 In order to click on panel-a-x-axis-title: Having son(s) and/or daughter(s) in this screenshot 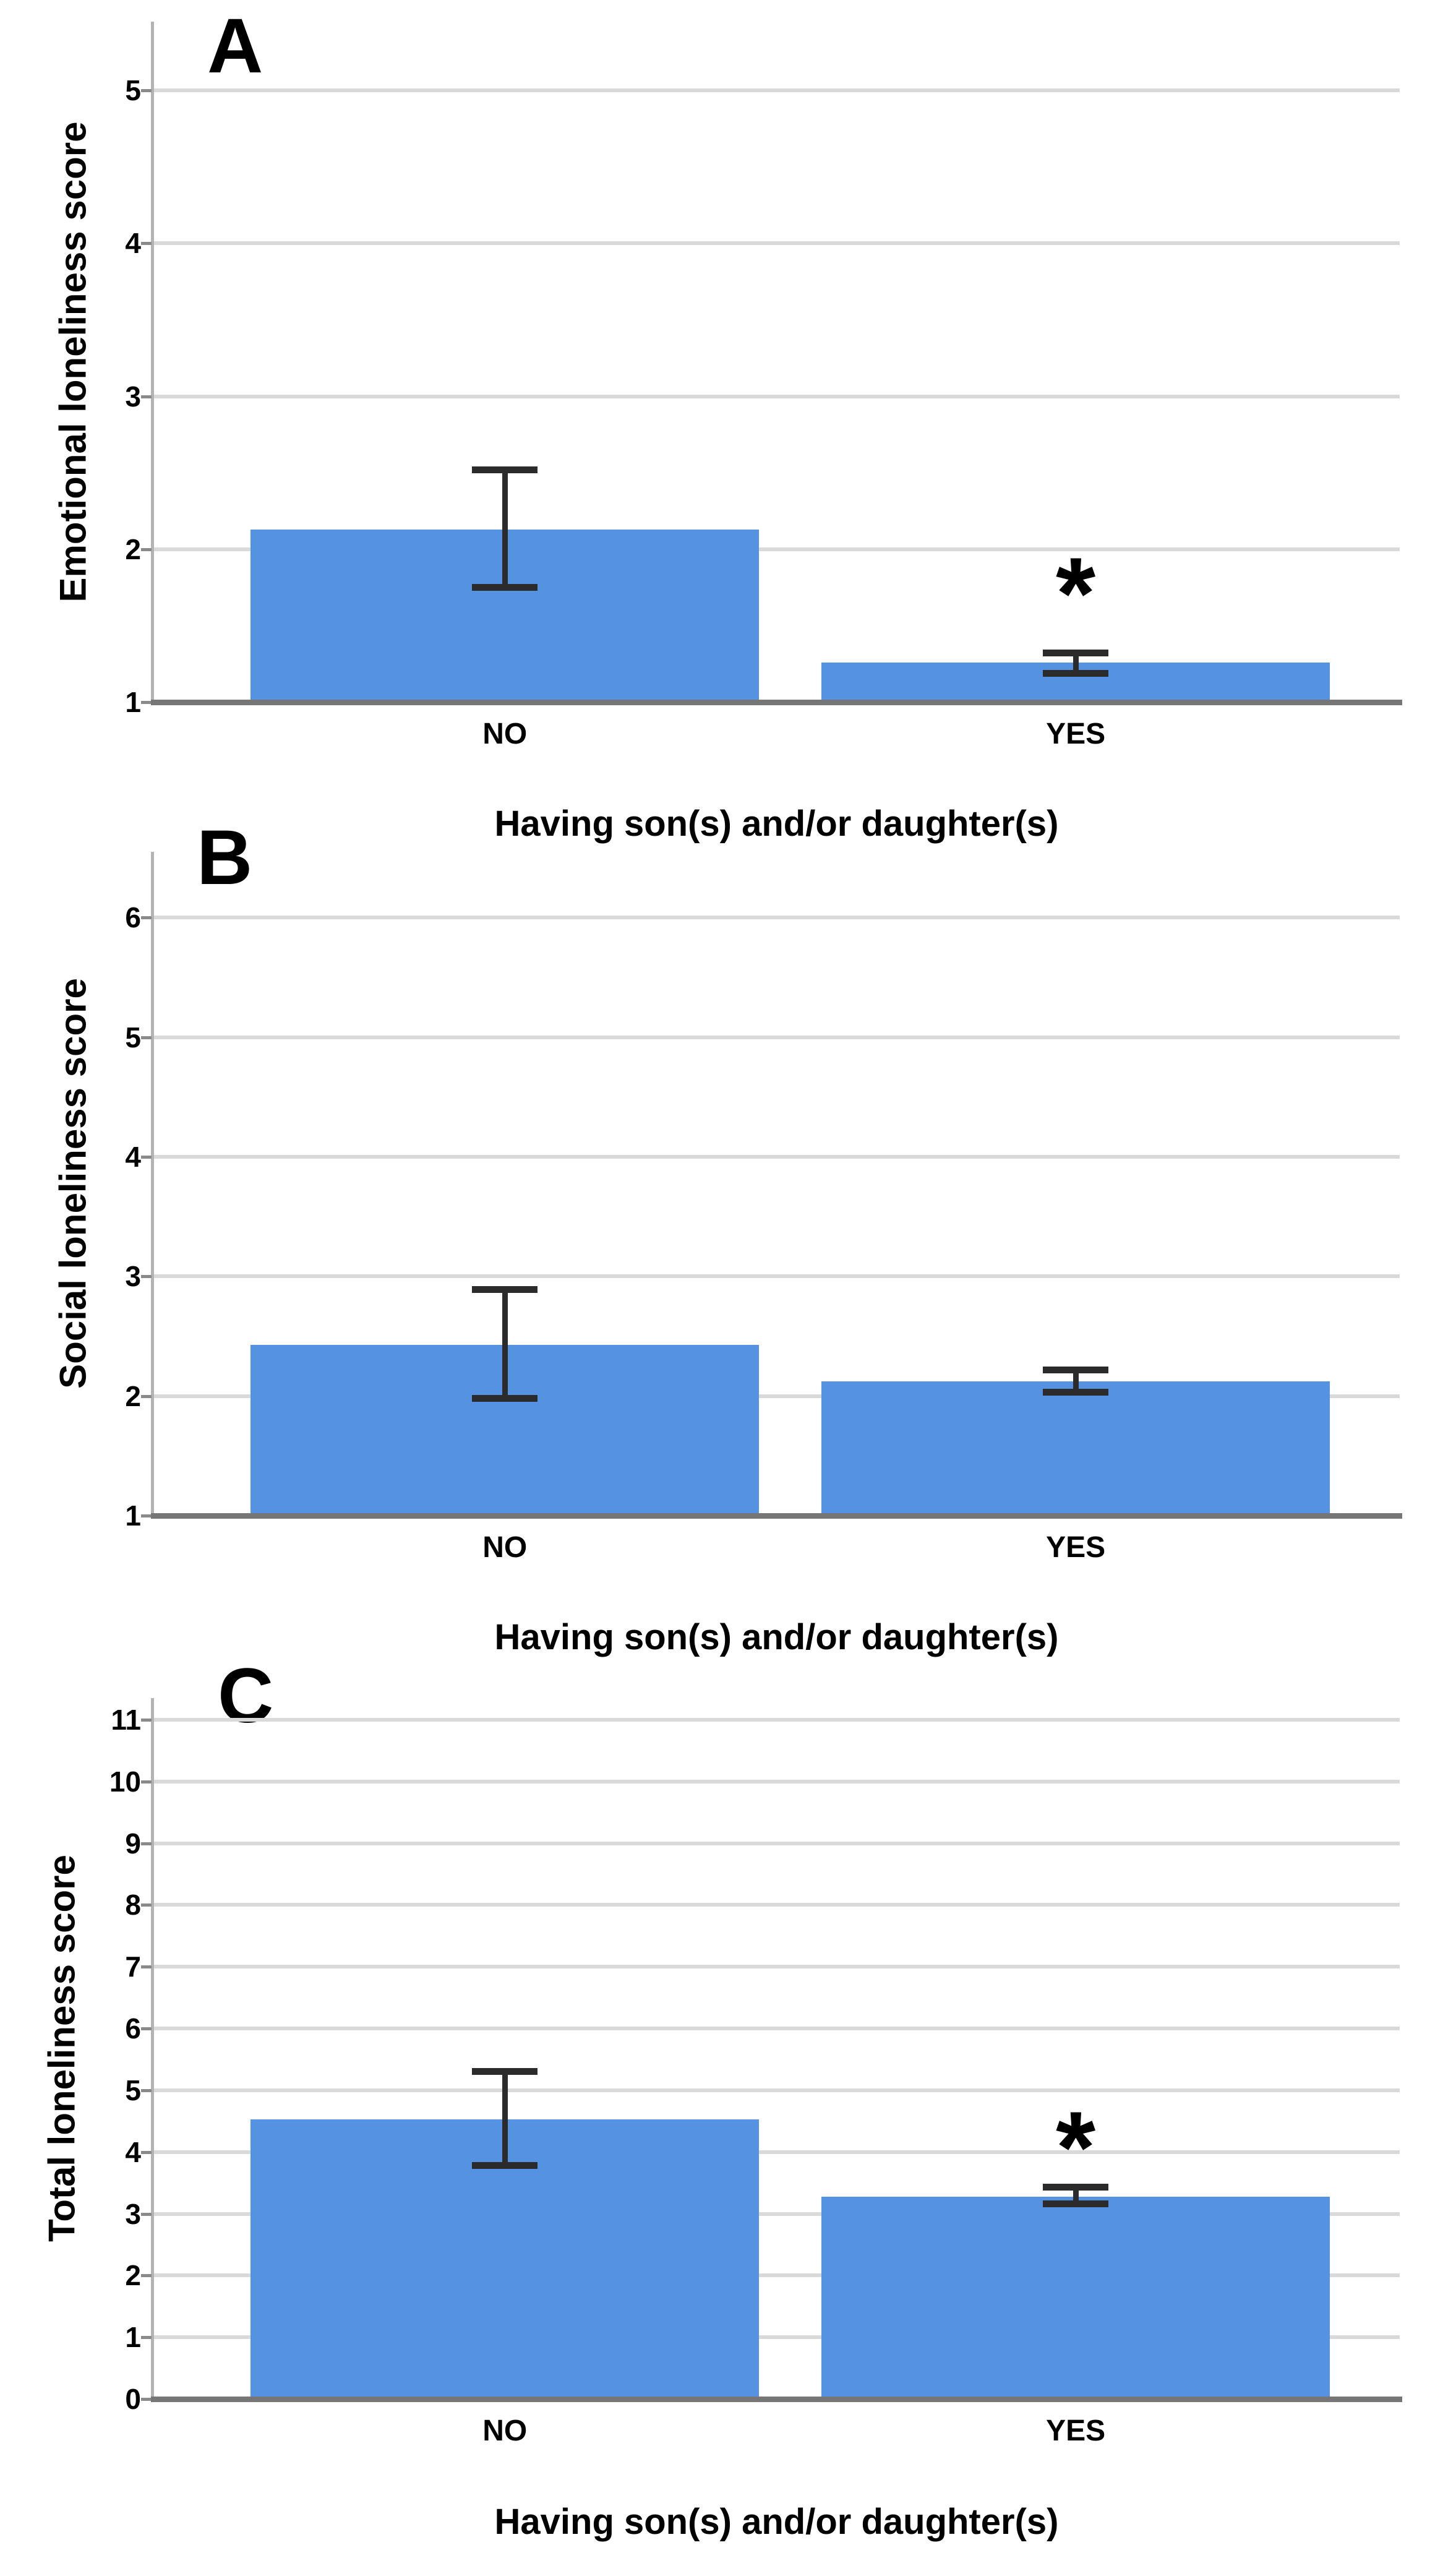, I will do `click(777, 824)`.